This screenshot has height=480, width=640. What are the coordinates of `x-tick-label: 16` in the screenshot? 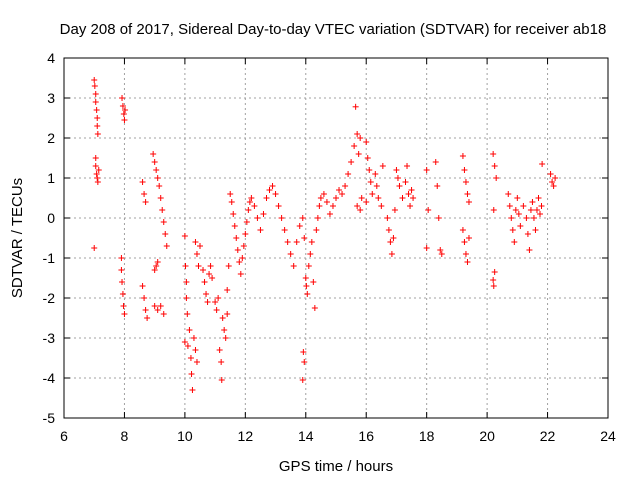 It's located at (366, 436).